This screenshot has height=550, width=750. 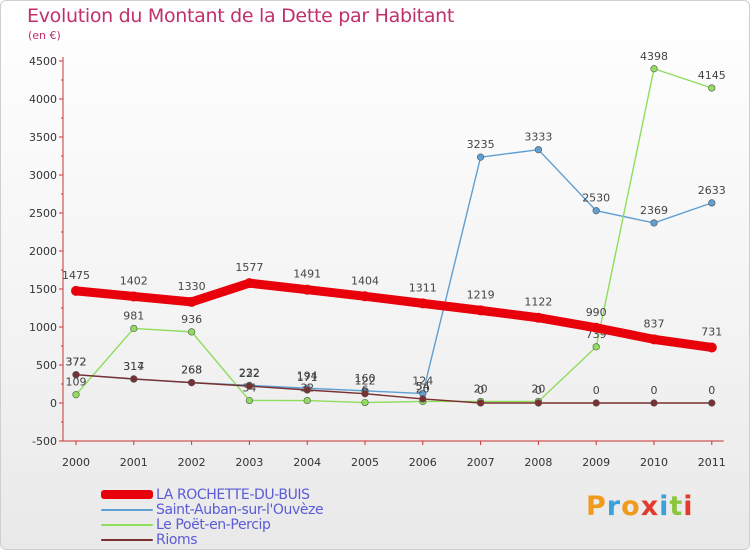 I want to click on data-label-la-rochette-du-buis: 1404, so click(x=365, y=280).